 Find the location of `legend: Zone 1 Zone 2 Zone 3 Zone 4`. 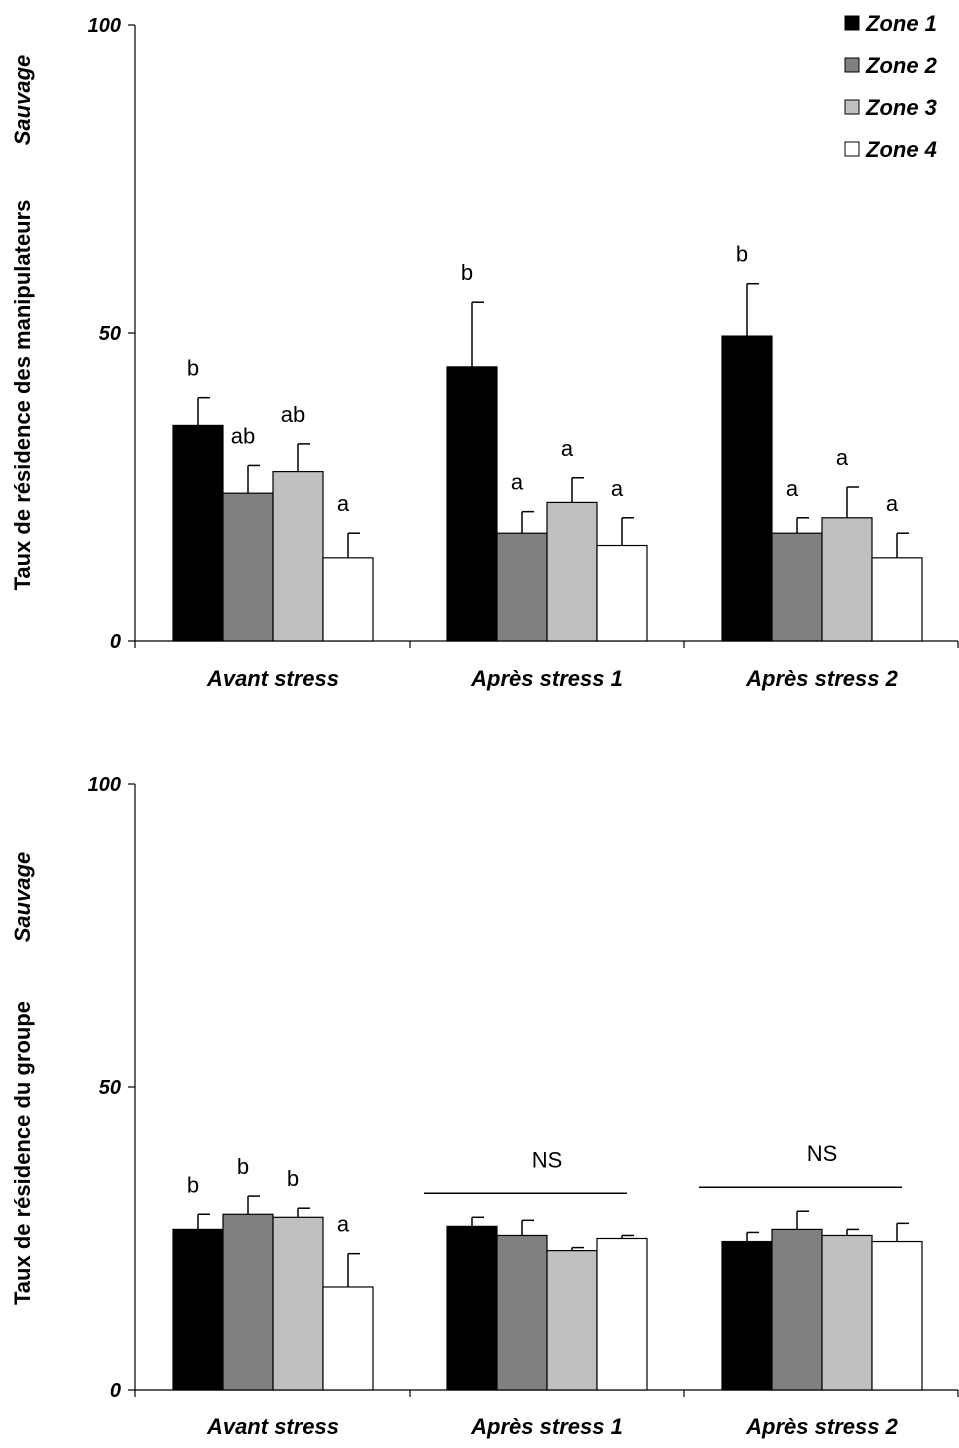

legend: Zone 1 Zone 2 Zone 3 Zone 4 is located at coordinates (891, 86).